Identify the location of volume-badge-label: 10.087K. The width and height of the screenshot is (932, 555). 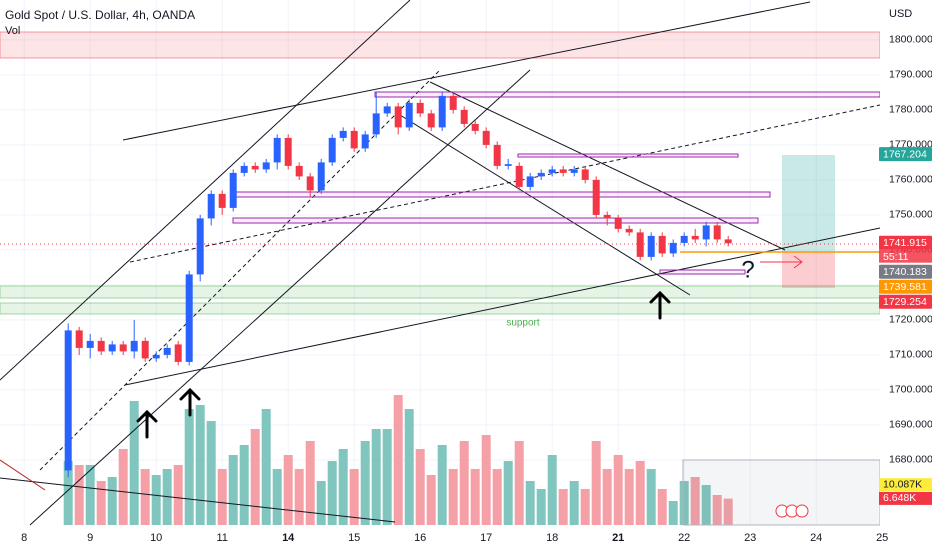
(902, 484).